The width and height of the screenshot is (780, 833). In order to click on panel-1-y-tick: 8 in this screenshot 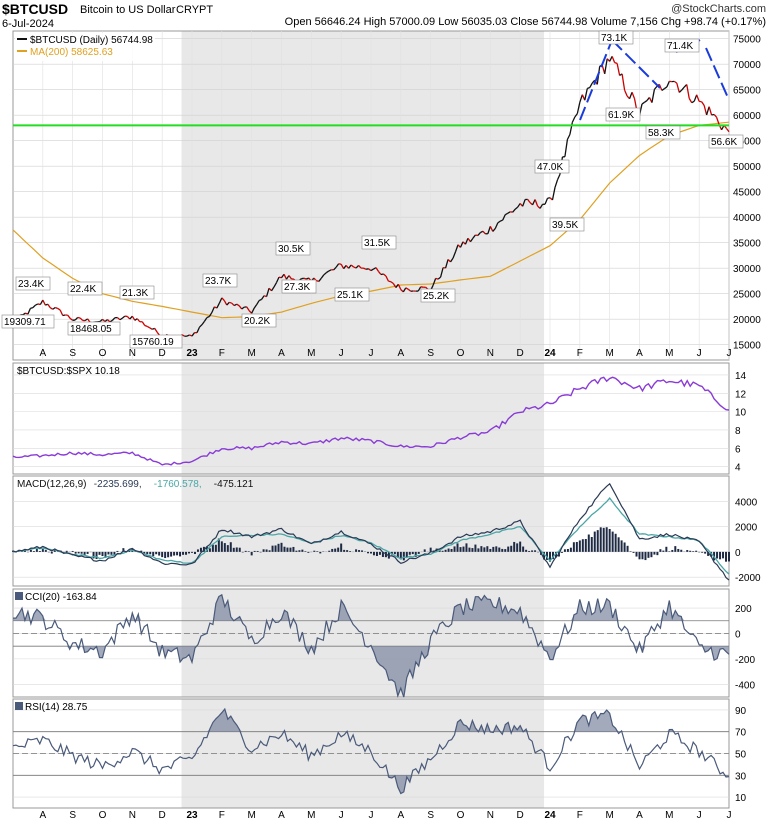, I will do `click(738, 431)`.